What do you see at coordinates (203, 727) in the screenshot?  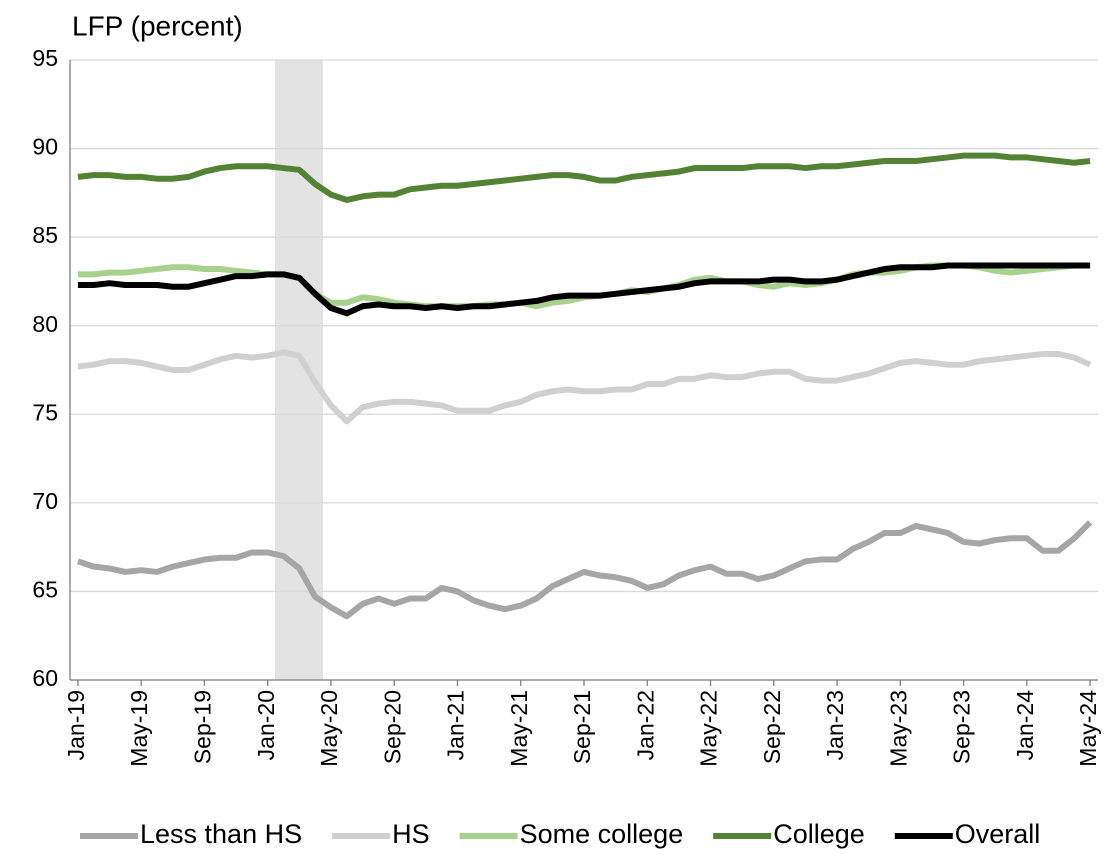 I see `x-tick-label: Sep-19` at bounding box center [203, 727].